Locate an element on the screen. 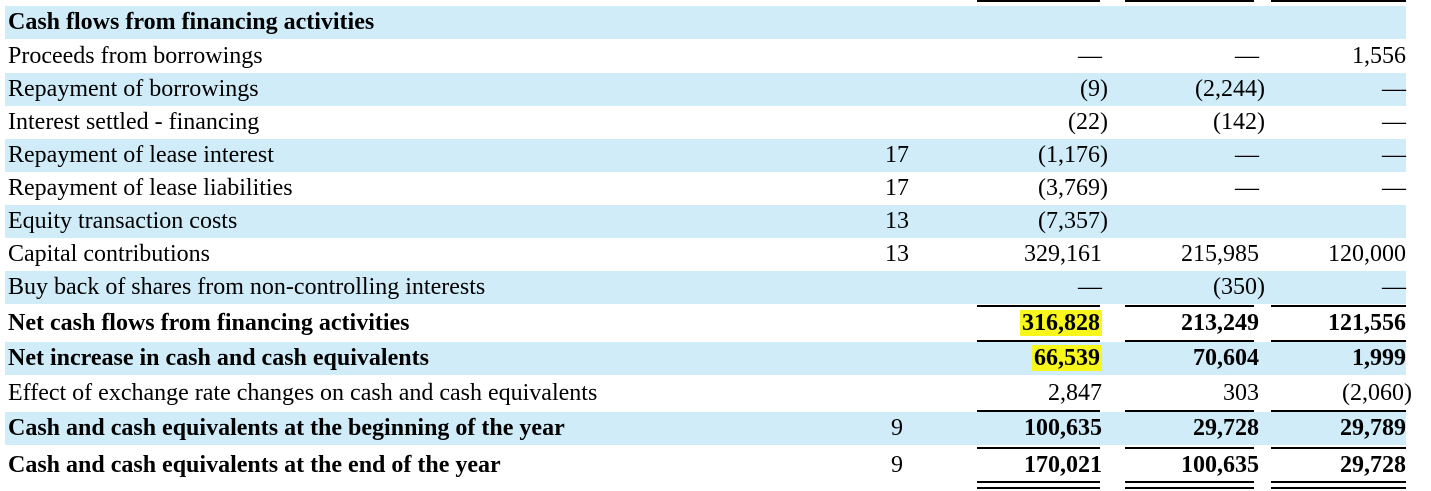 Image resolution: width=1431 pixels, height=491 pixels. table-row: Proceeds from borrowings — — 1,556 is located at coordinates (705, 56).